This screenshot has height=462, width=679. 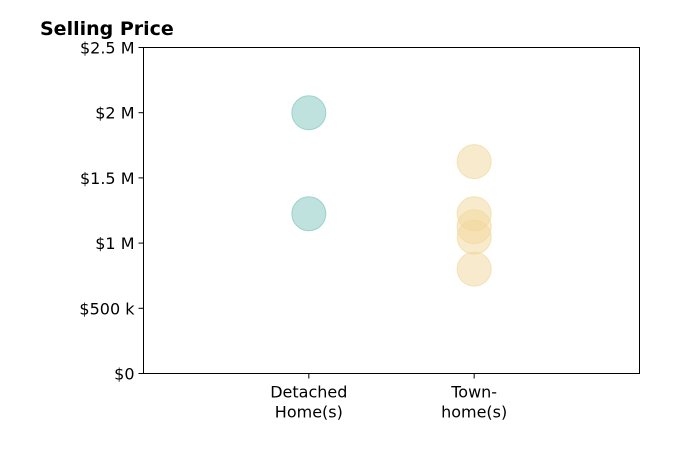 I want to click on x-tick-label: home(s), so click(x=474, y=412).